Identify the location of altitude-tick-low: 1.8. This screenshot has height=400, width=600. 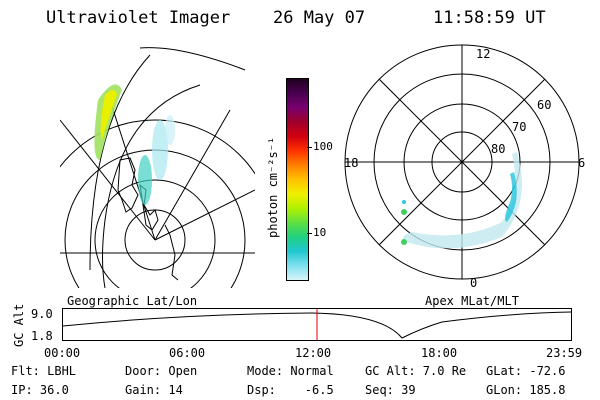
(42, 336).